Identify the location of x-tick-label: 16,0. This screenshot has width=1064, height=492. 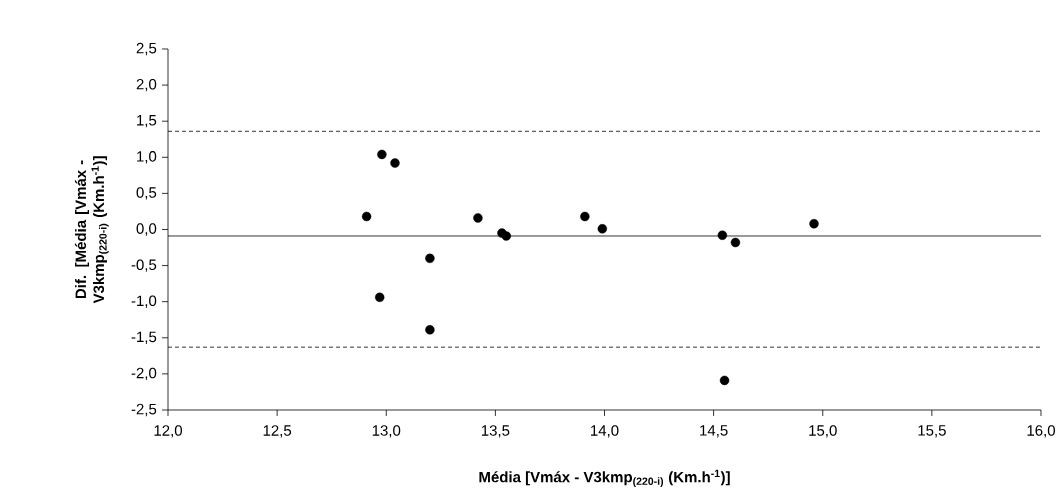
(1041, 431).